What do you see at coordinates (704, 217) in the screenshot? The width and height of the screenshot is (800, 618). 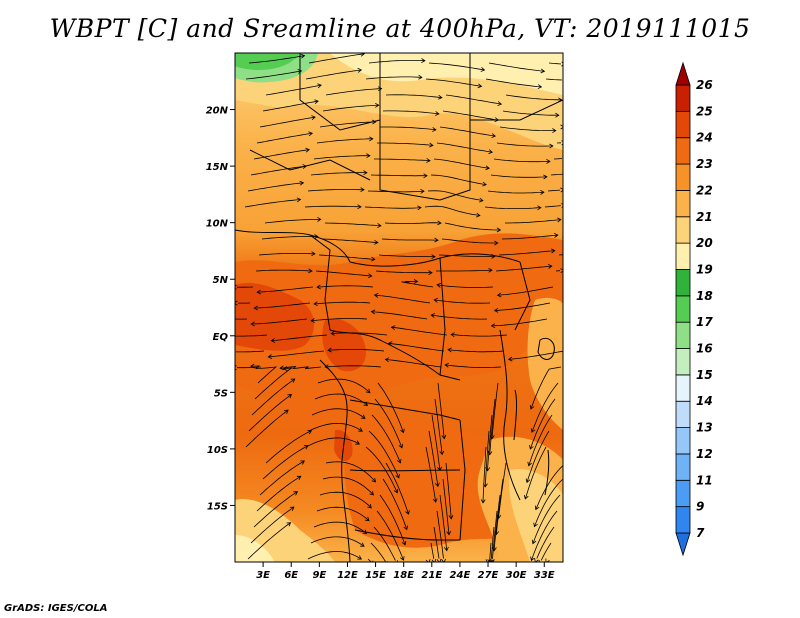 I see `colorbar-label: 21` at bounding box center [704, 217].